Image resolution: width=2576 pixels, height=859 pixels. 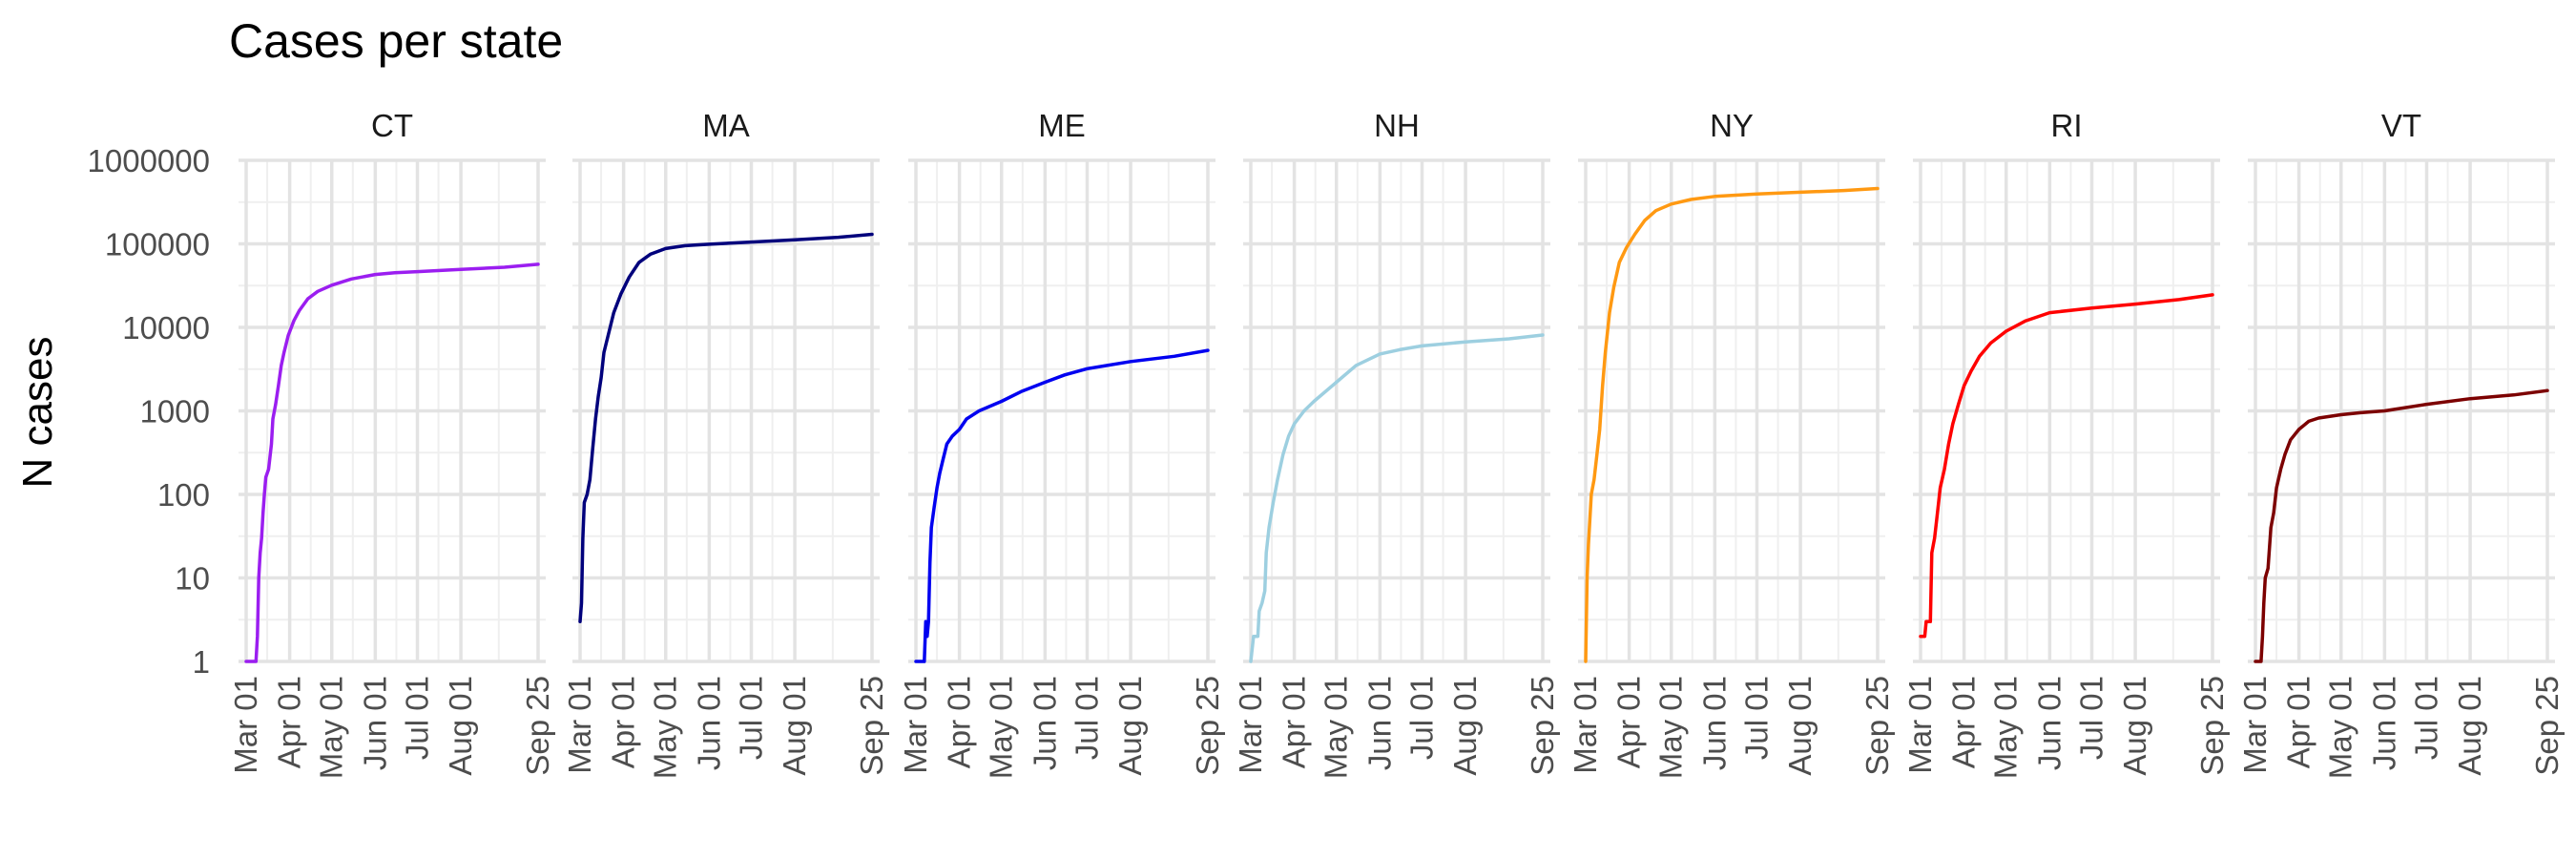 I want to click on y-tick-label: 100000, so click(x=157, y=244).